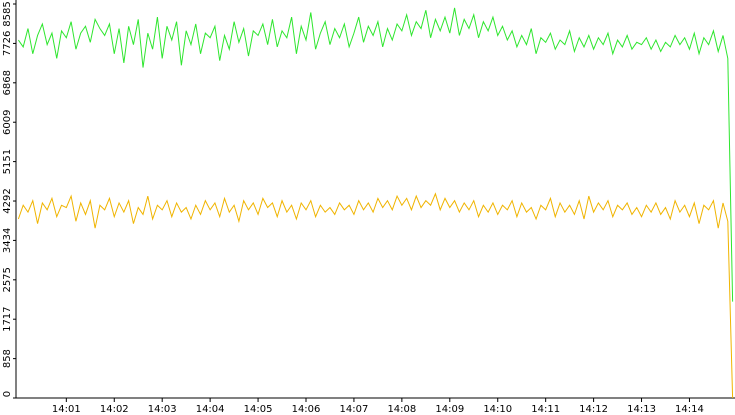 The image size is (735, 415). I want to click on x-tick-label: 14:06, so click(306, 409).